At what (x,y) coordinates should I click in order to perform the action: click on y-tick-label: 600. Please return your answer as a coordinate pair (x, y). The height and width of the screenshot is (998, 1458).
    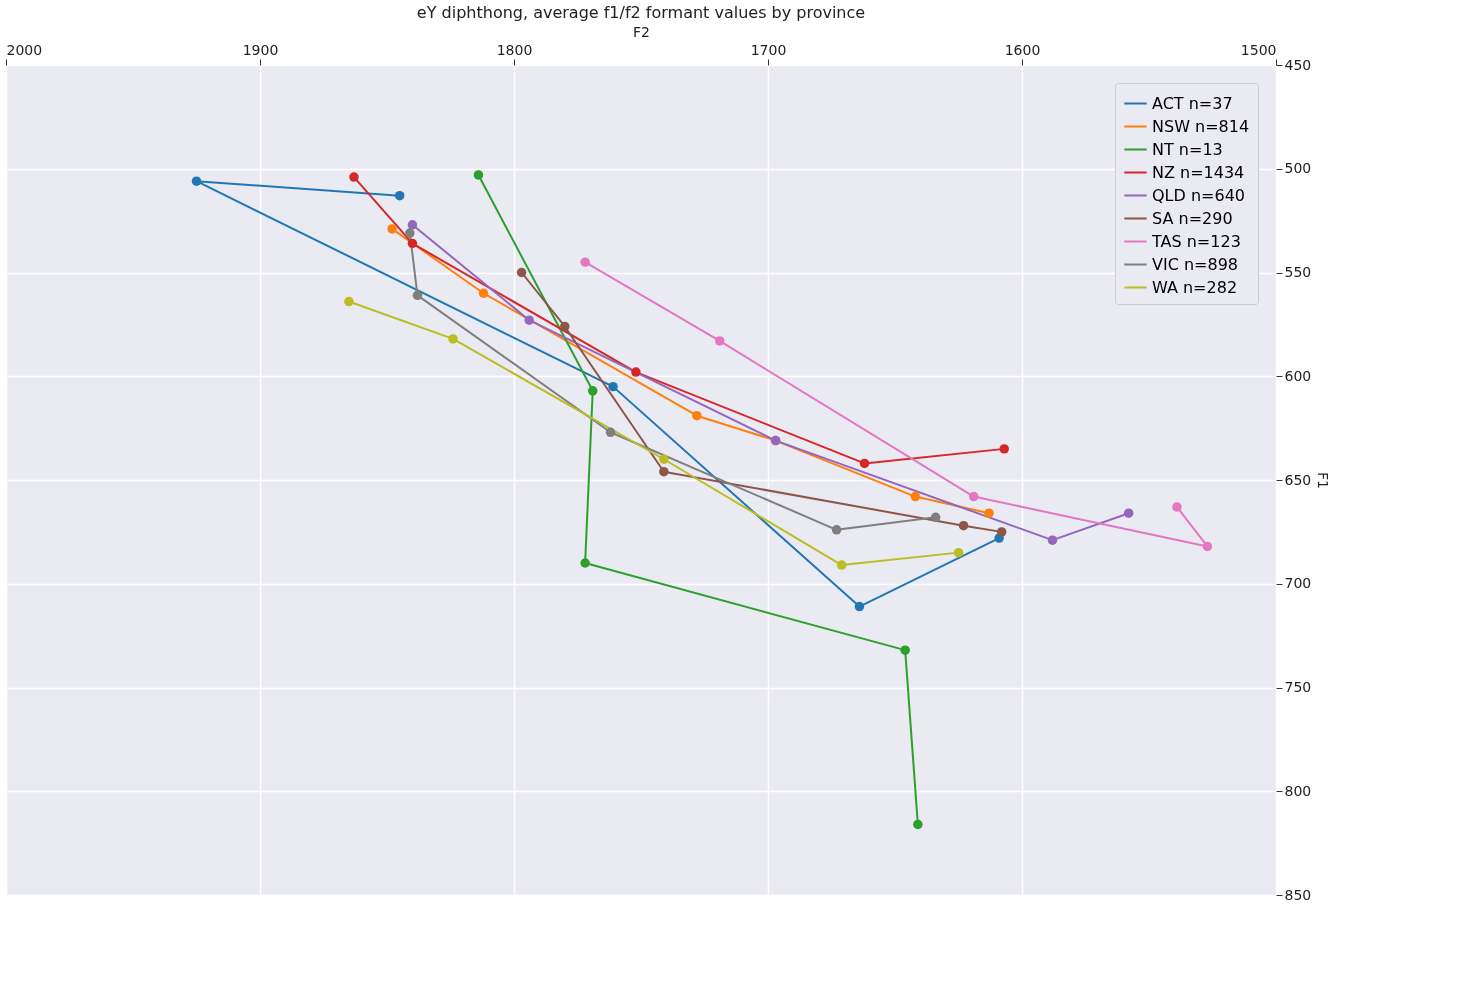
    Looking at the image, I should click on (1298, 375).